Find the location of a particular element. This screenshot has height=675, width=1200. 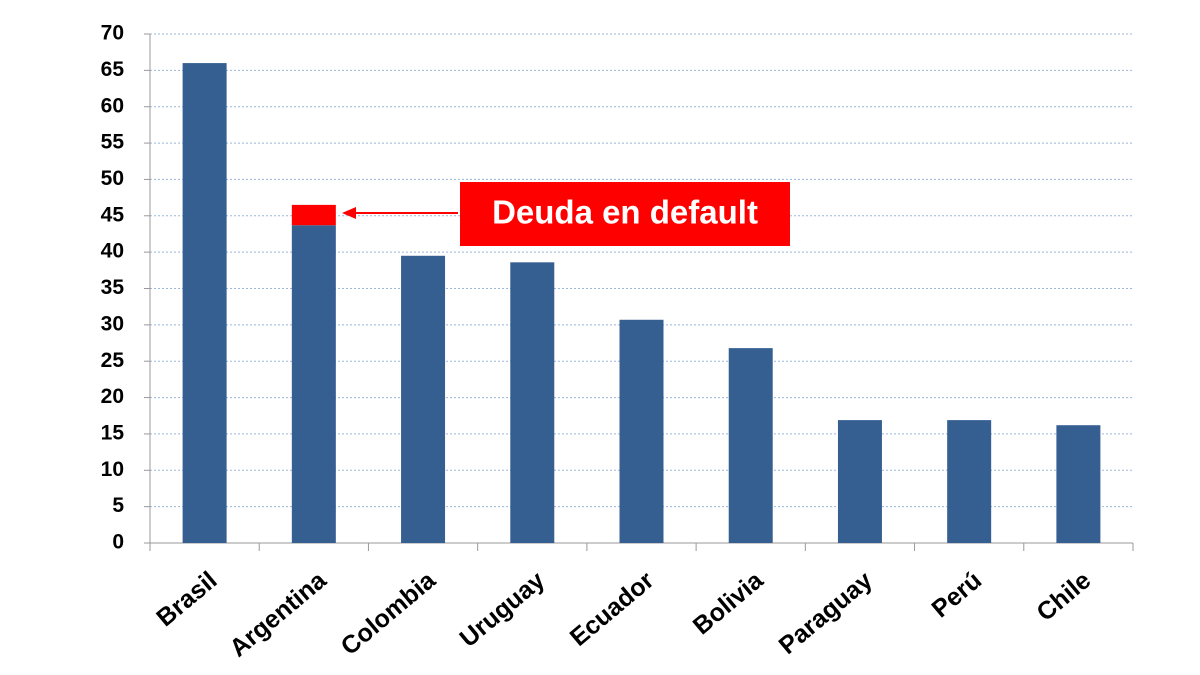

x-tick-label: Argentina is located at coordinates (278, 613).